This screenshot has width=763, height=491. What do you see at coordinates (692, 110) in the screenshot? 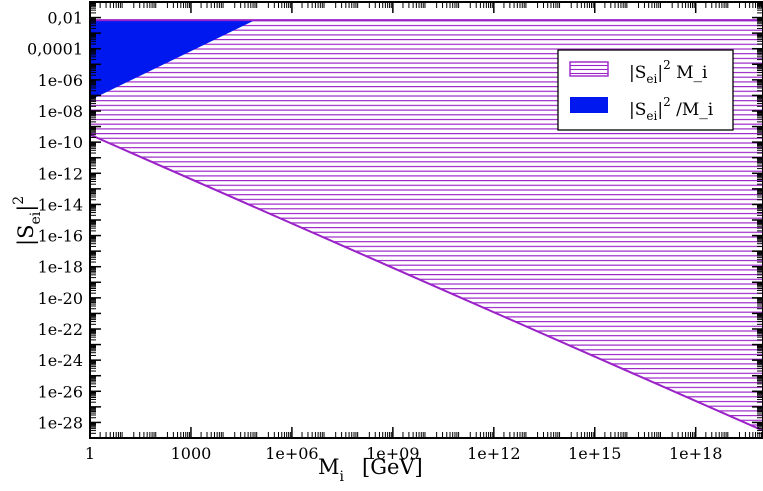
I see `legend-solid-tail: /M_i` at bounding box center [692, 110].